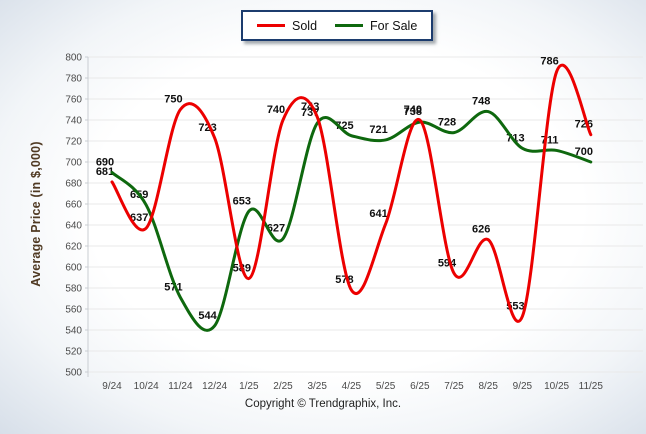 The height and width of the screenshot is (434, 646). Describe the element at coordinates (242, 201) in the screenshot. I see `svg-text: 653` at that location.